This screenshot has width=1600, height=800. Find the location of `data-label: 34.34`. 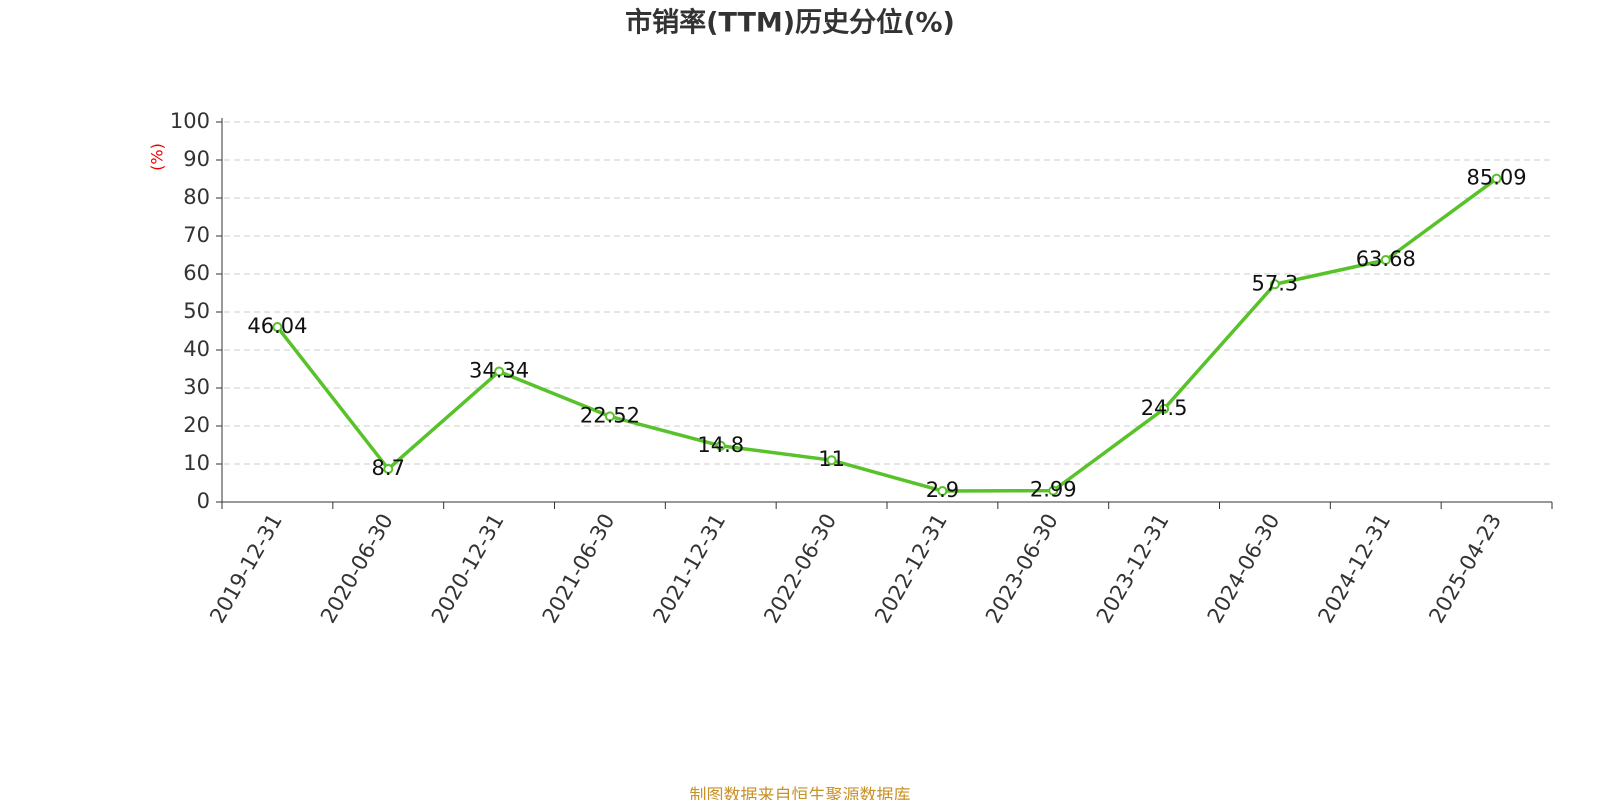

data-label: 34.34 is located at coordinates (499, 371).